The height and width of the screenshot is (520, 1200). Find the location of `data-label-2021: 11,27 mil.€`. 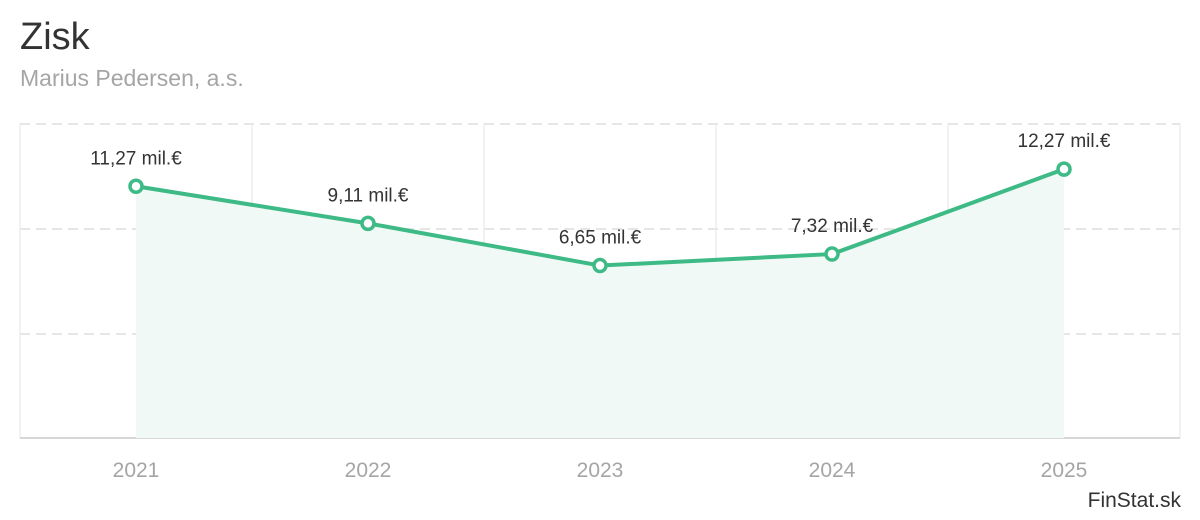

data-label-2021: 11,27 mil.€ is located at coordinates (136, 158).